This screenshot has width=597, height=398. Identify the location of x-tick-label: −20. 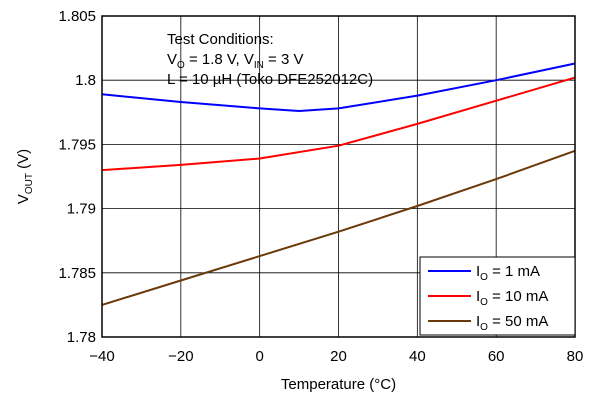
(180, 356).